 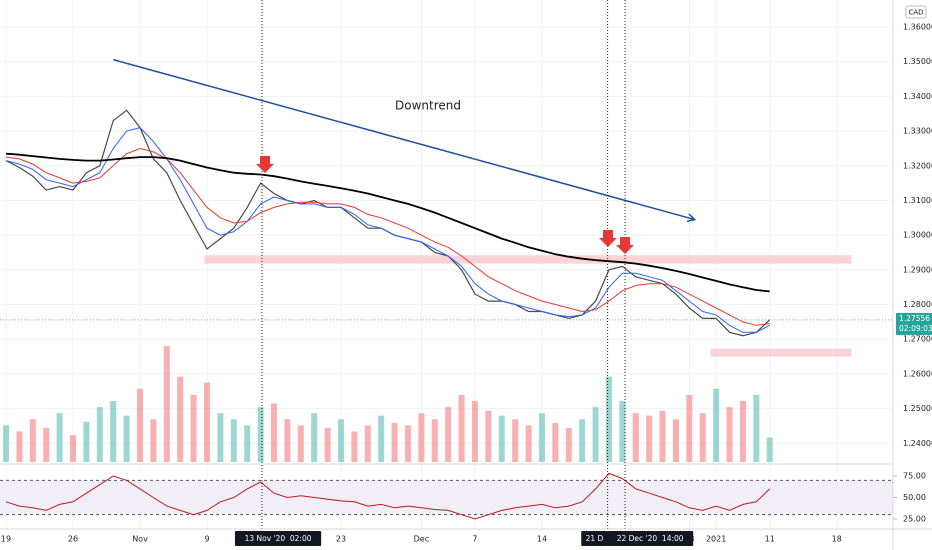 I want to click on y-tick-label: 1.36000, so click(x=917, y=27).